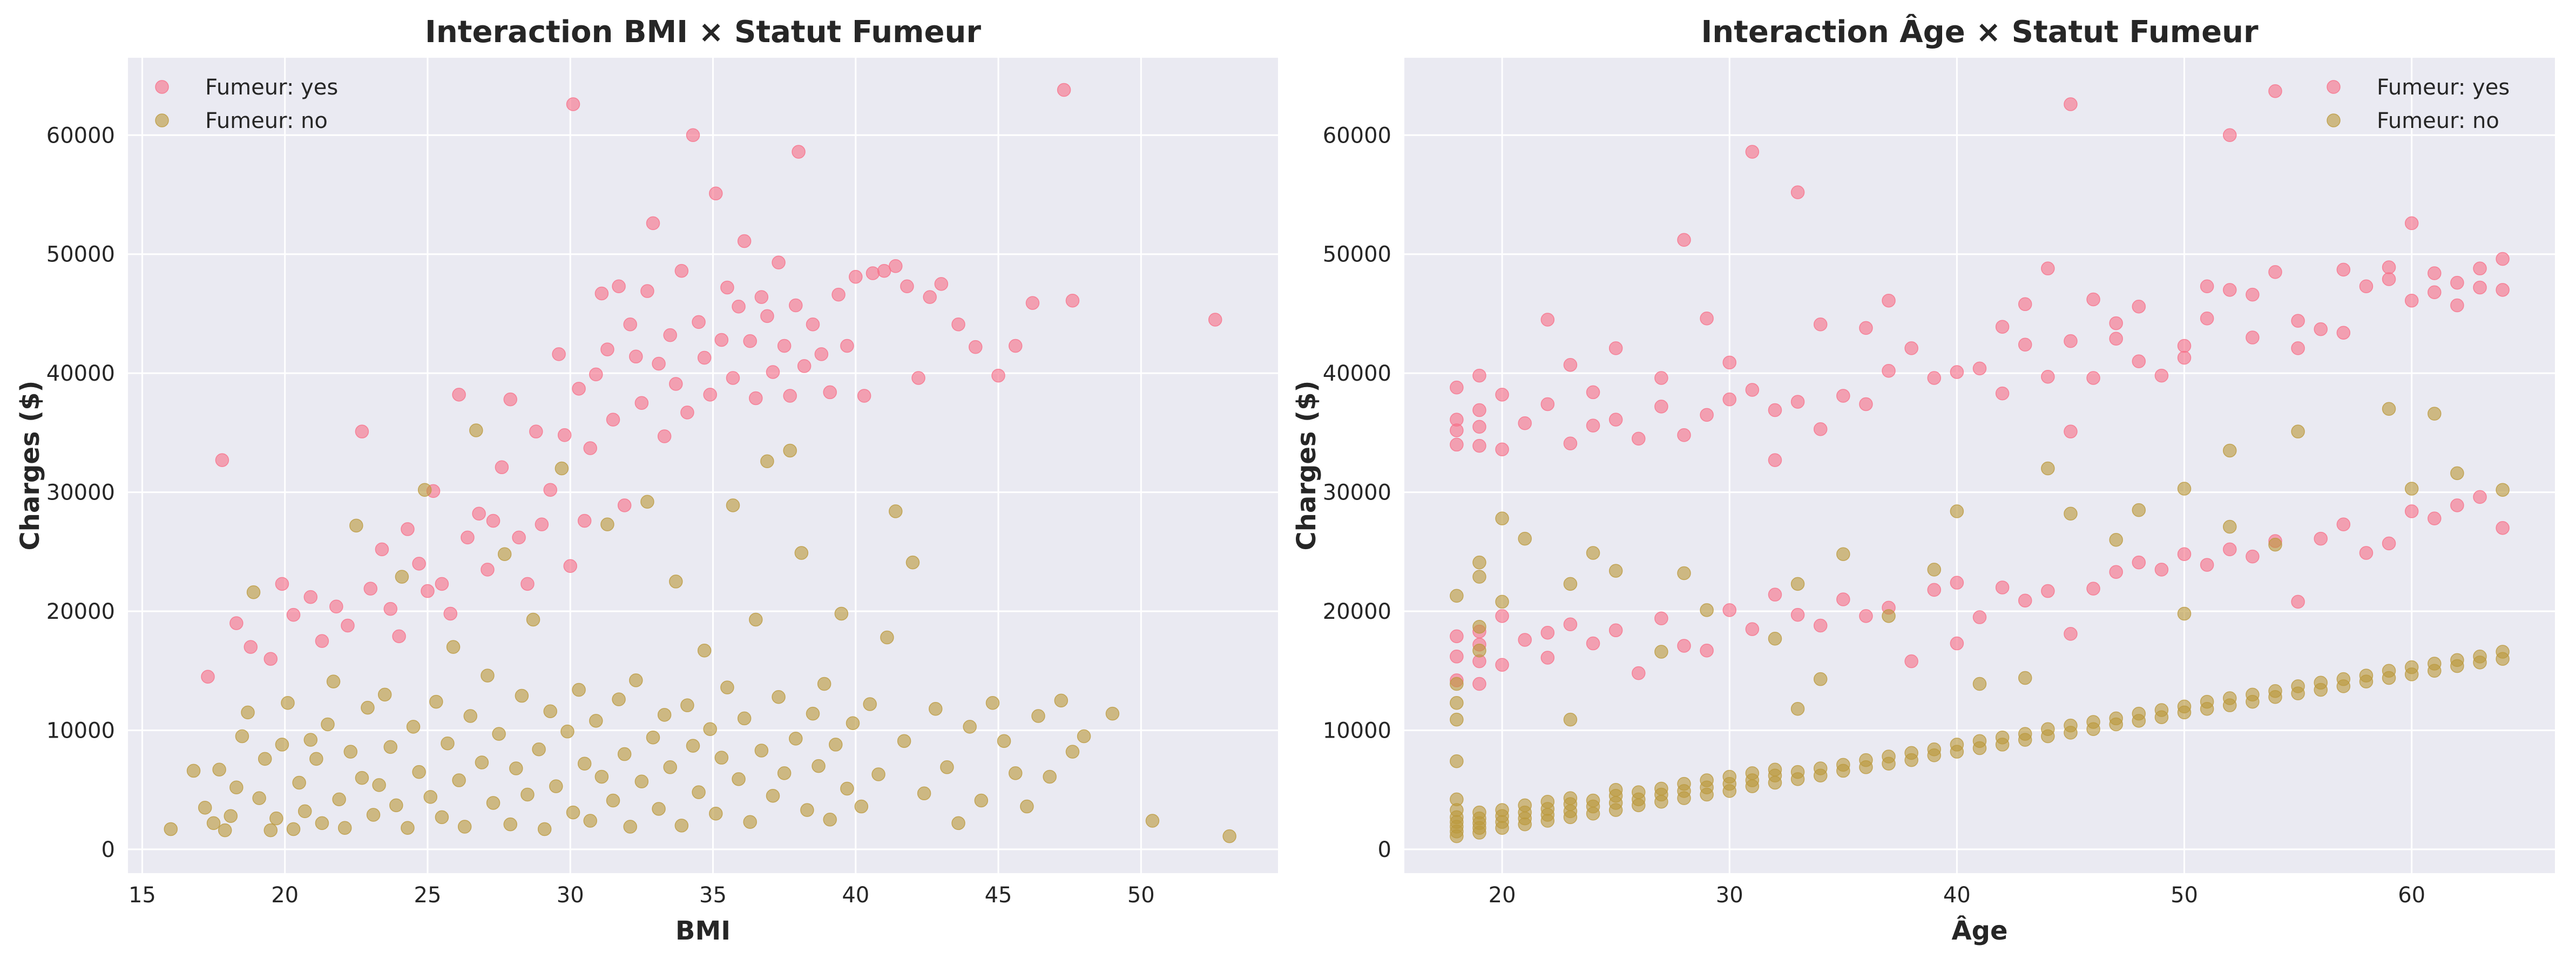 Image resolution: width=2576 pixels, height=959 pixels. Describe the element at coordinates (1979, 930) in the screenshot. I see `x-axis-label: Âge` at that location.